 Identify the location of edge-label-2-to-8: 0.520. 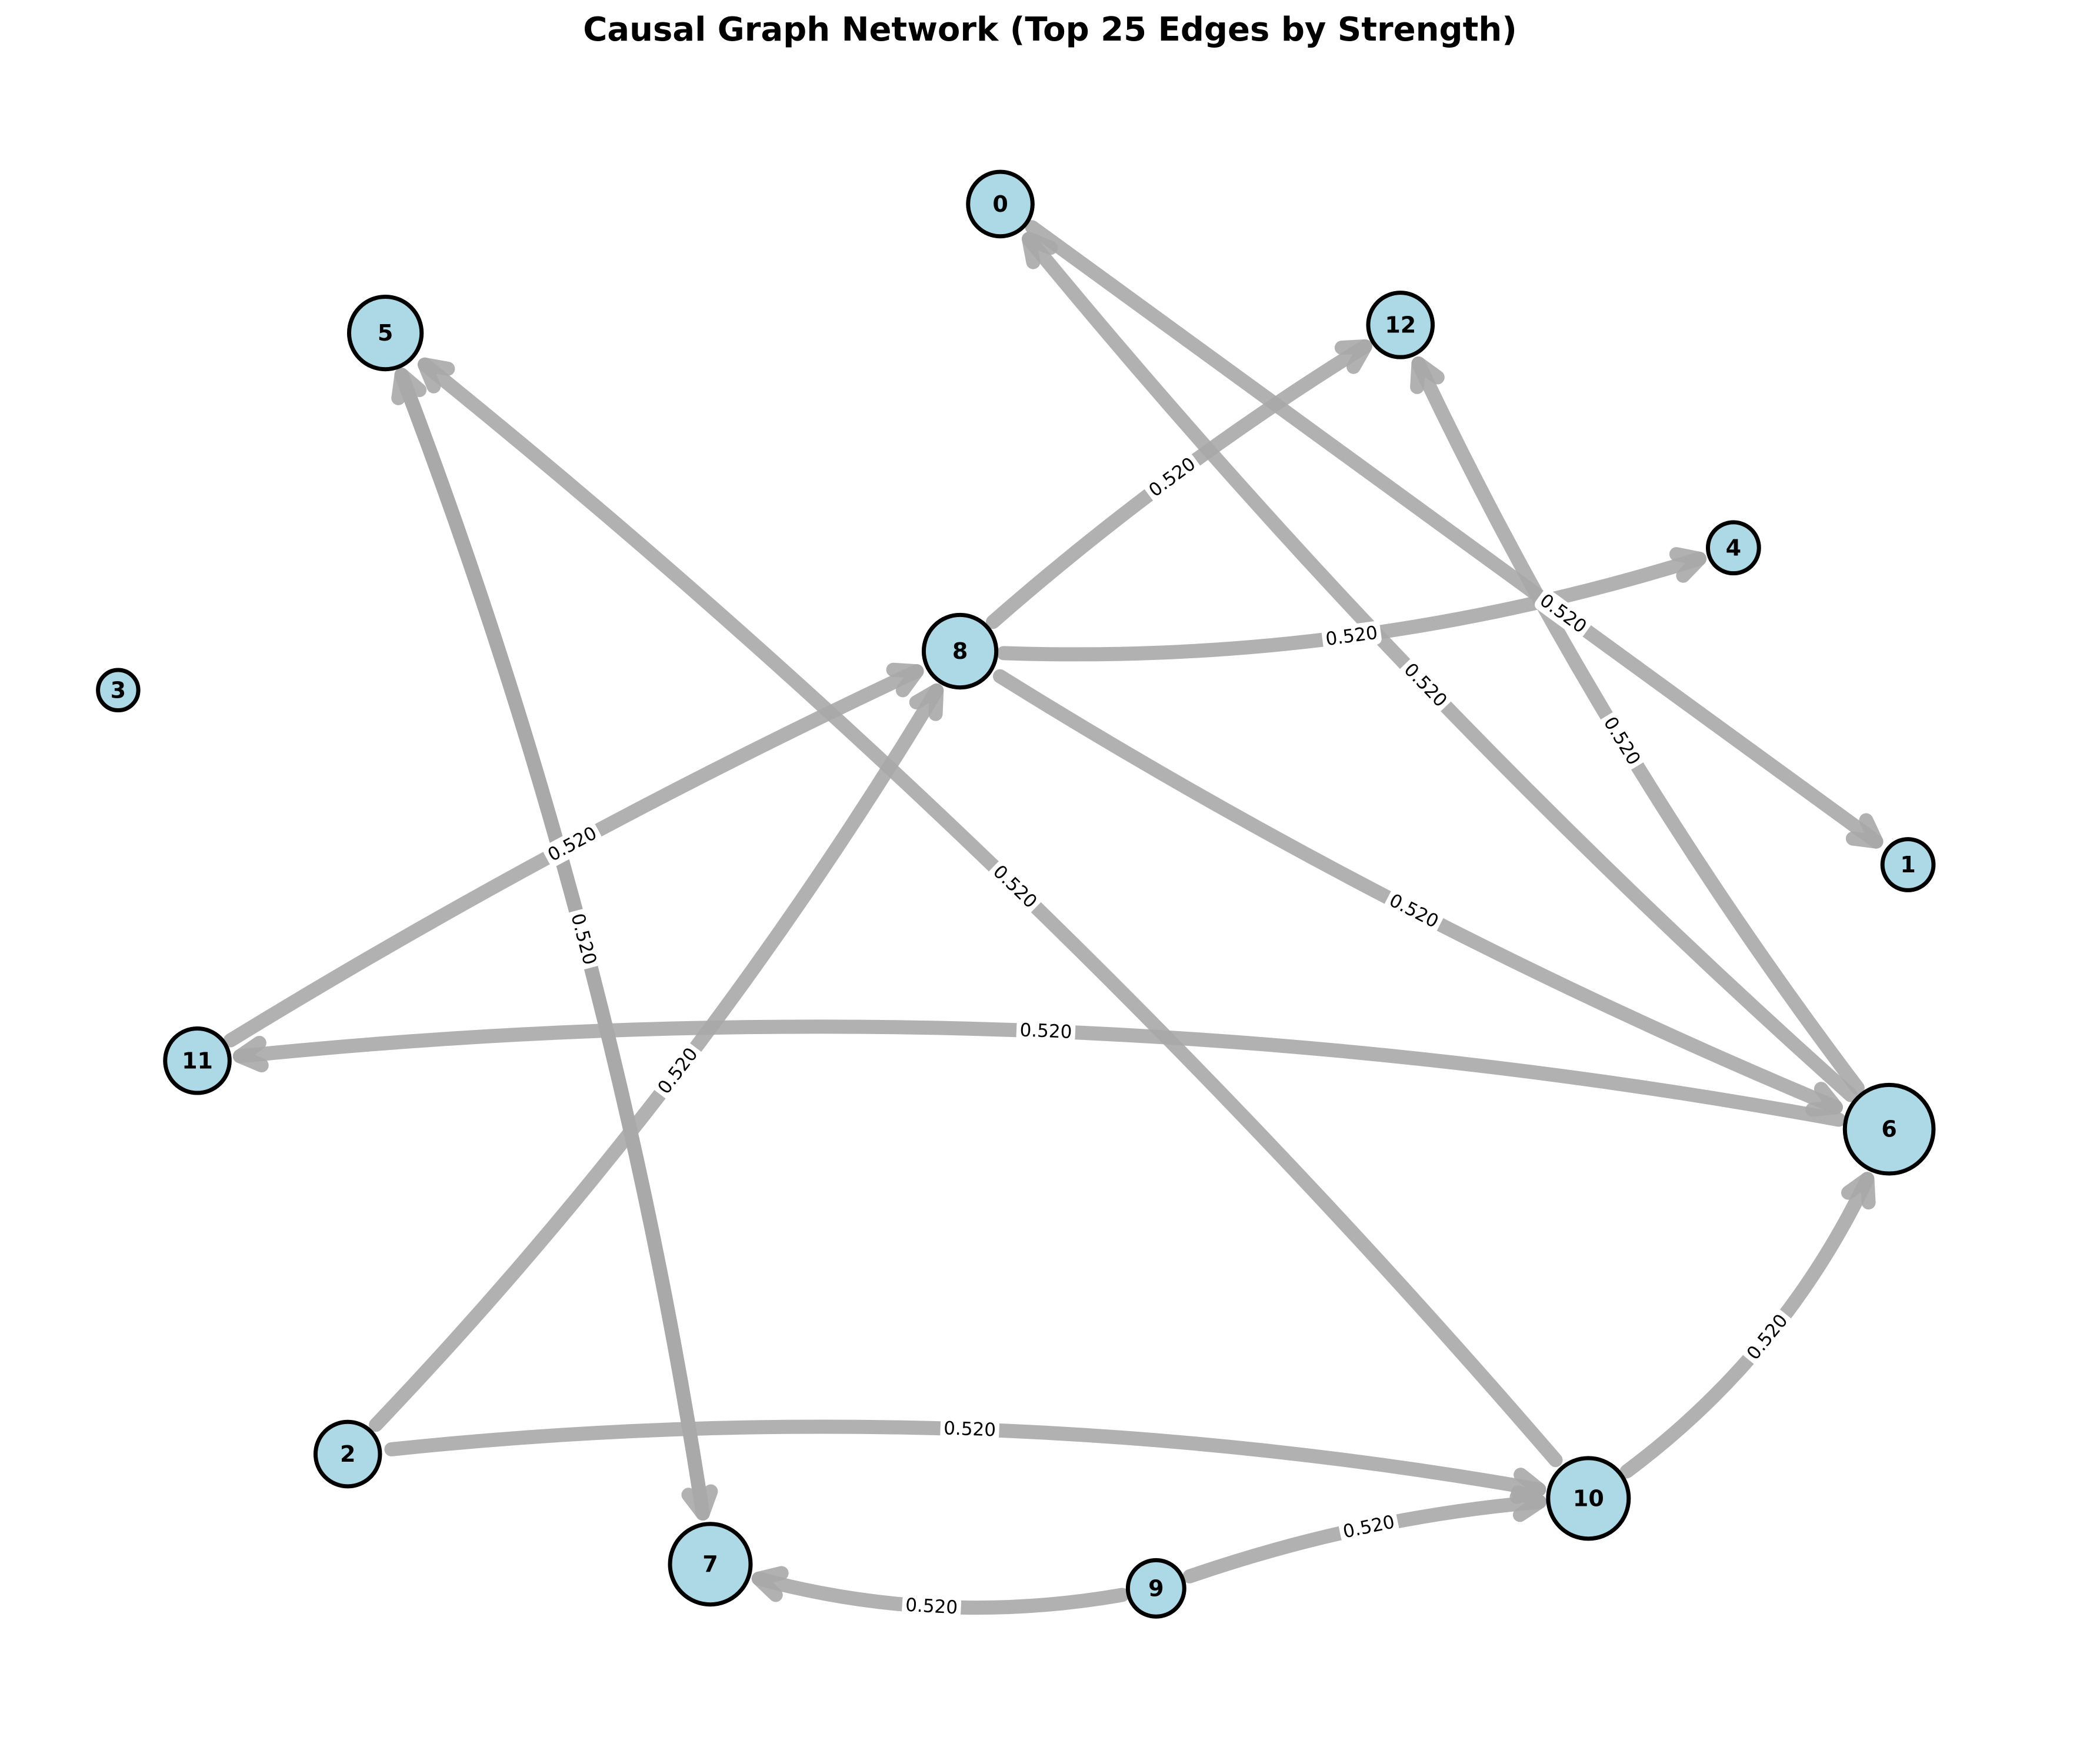
(678, 1070).